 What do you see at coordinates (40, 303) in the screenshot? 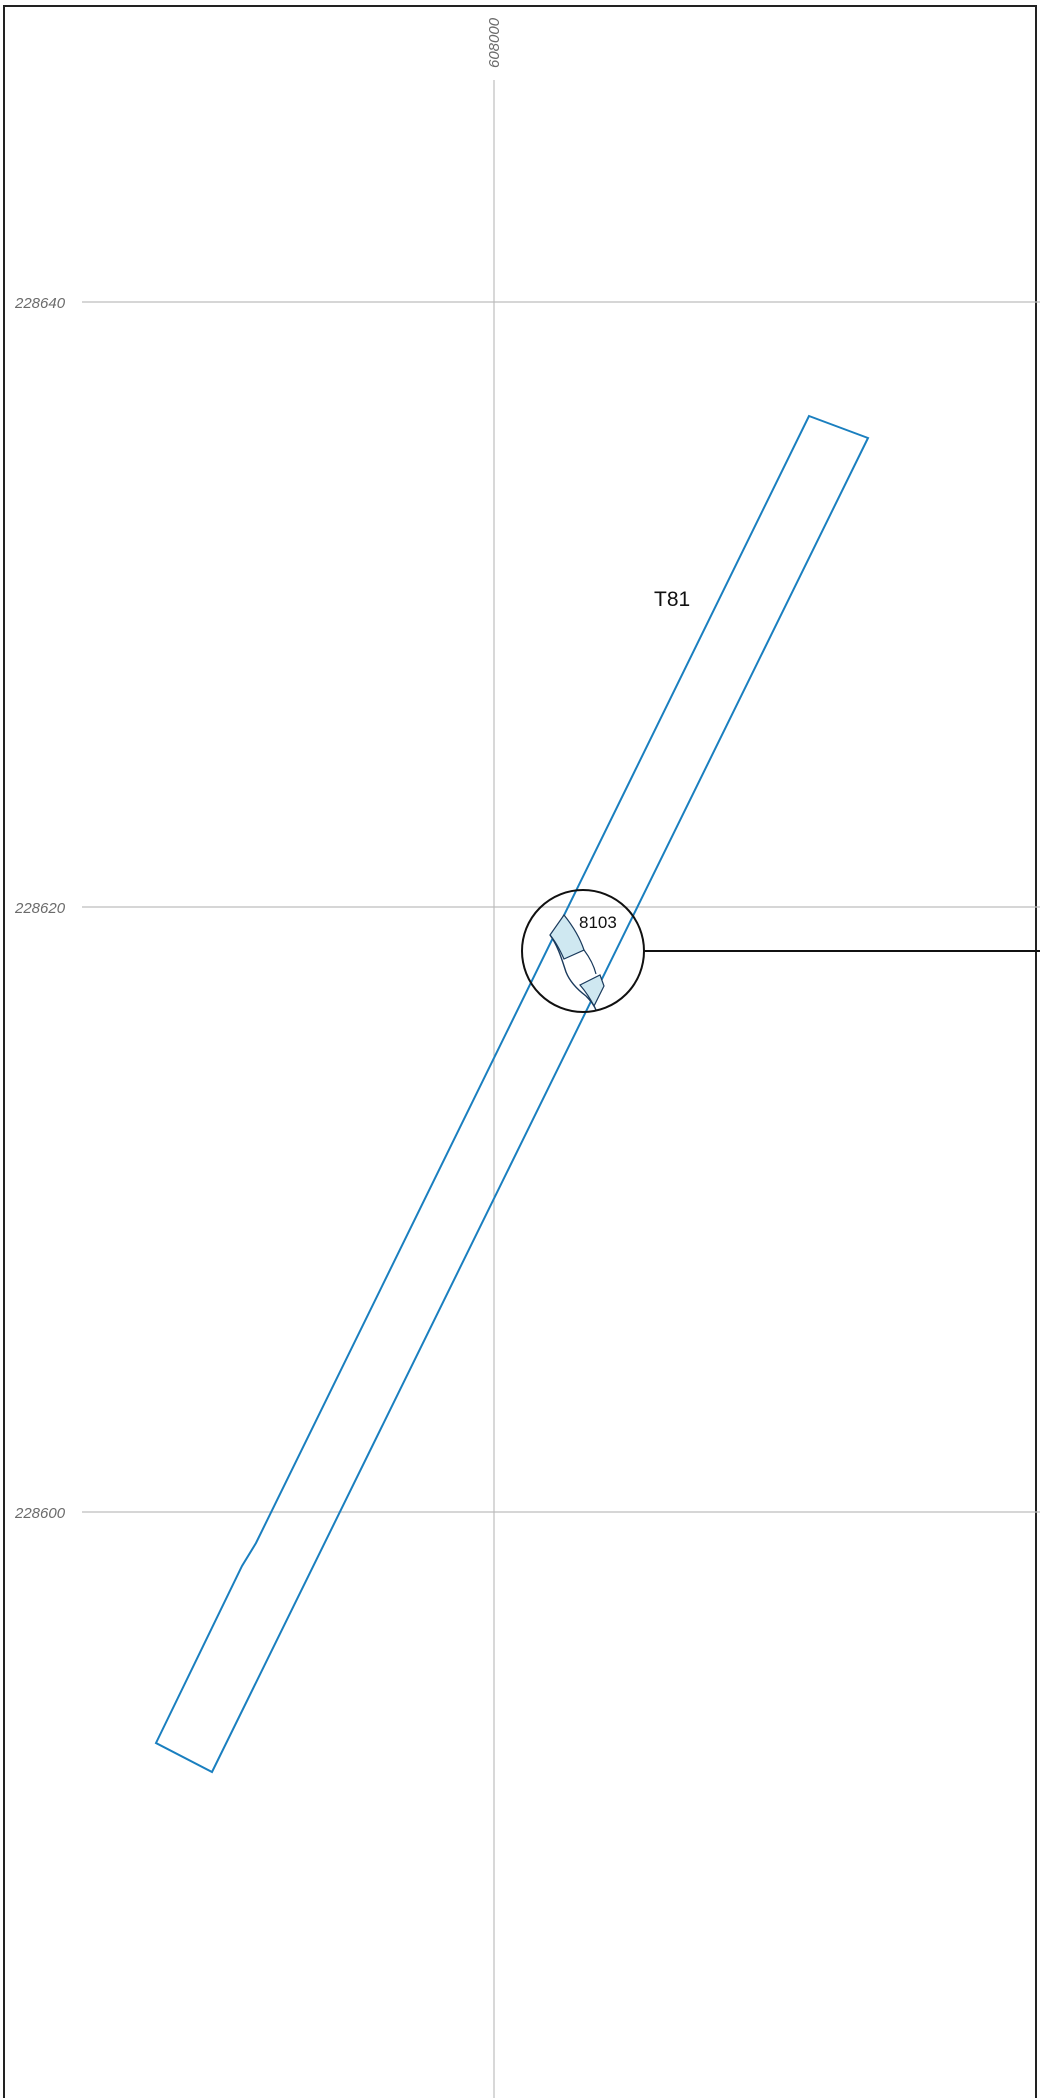
I see `northing-label-228640: 228640` at bounding box center [40, 303].